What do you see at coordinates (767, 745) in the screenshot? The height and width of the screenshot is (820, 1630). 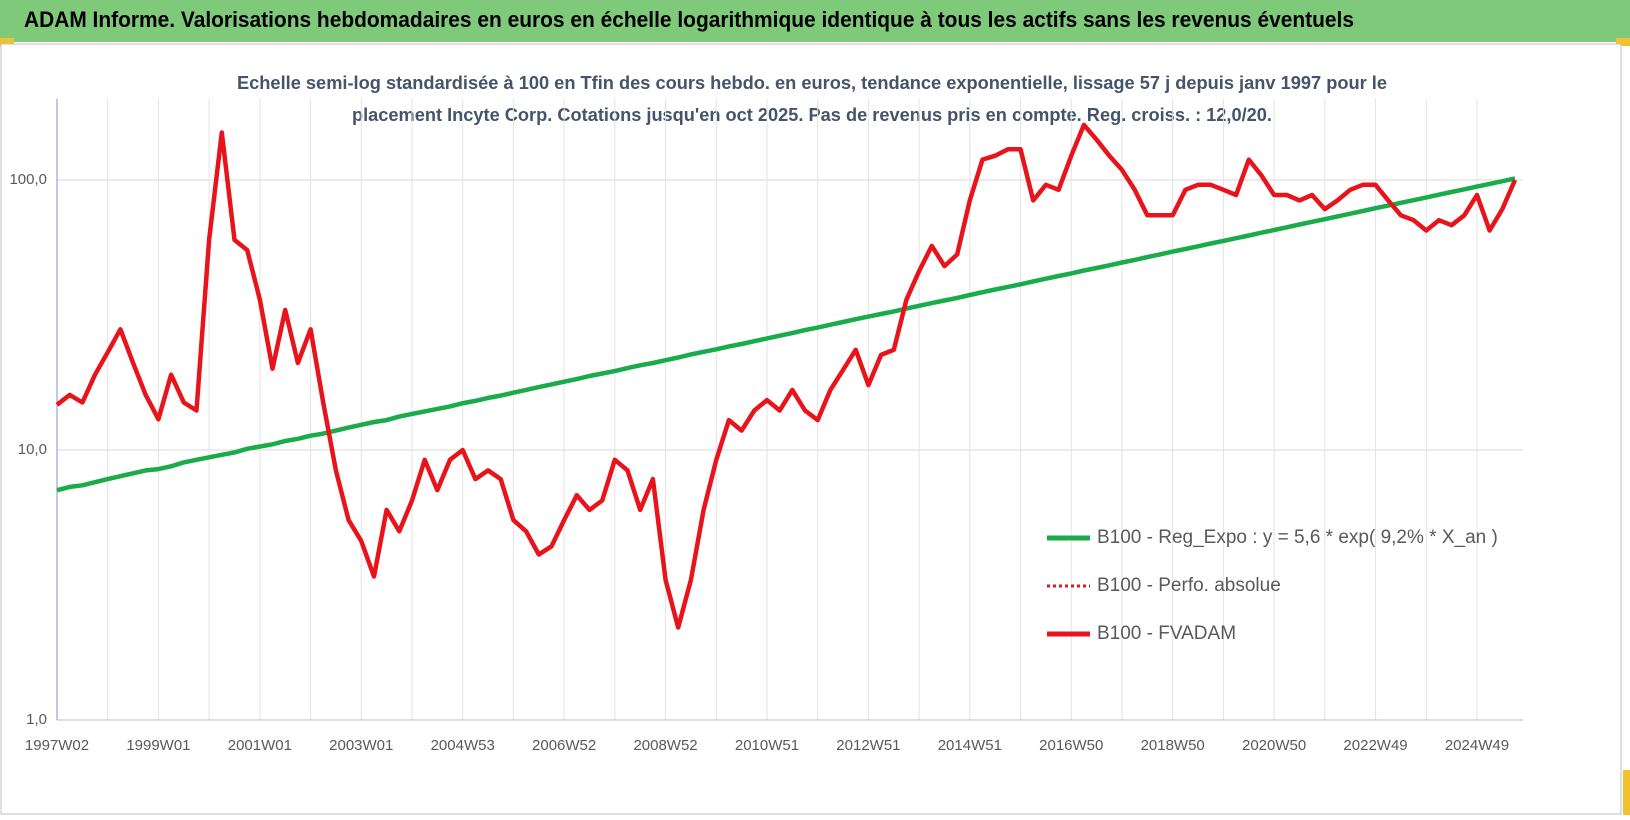 I see `x-tick-label: 2010W51` at bounding box center [767, 745].